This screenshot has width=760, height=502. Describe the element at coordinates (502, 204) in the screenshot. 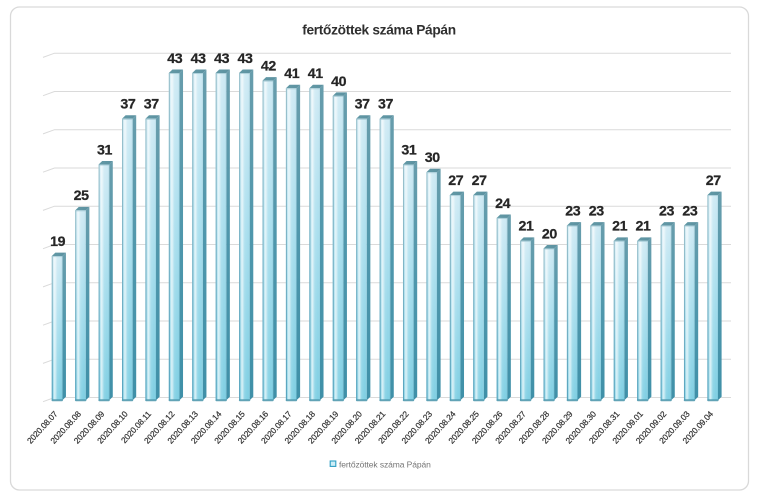

I see `svg-text: 24` at that location.